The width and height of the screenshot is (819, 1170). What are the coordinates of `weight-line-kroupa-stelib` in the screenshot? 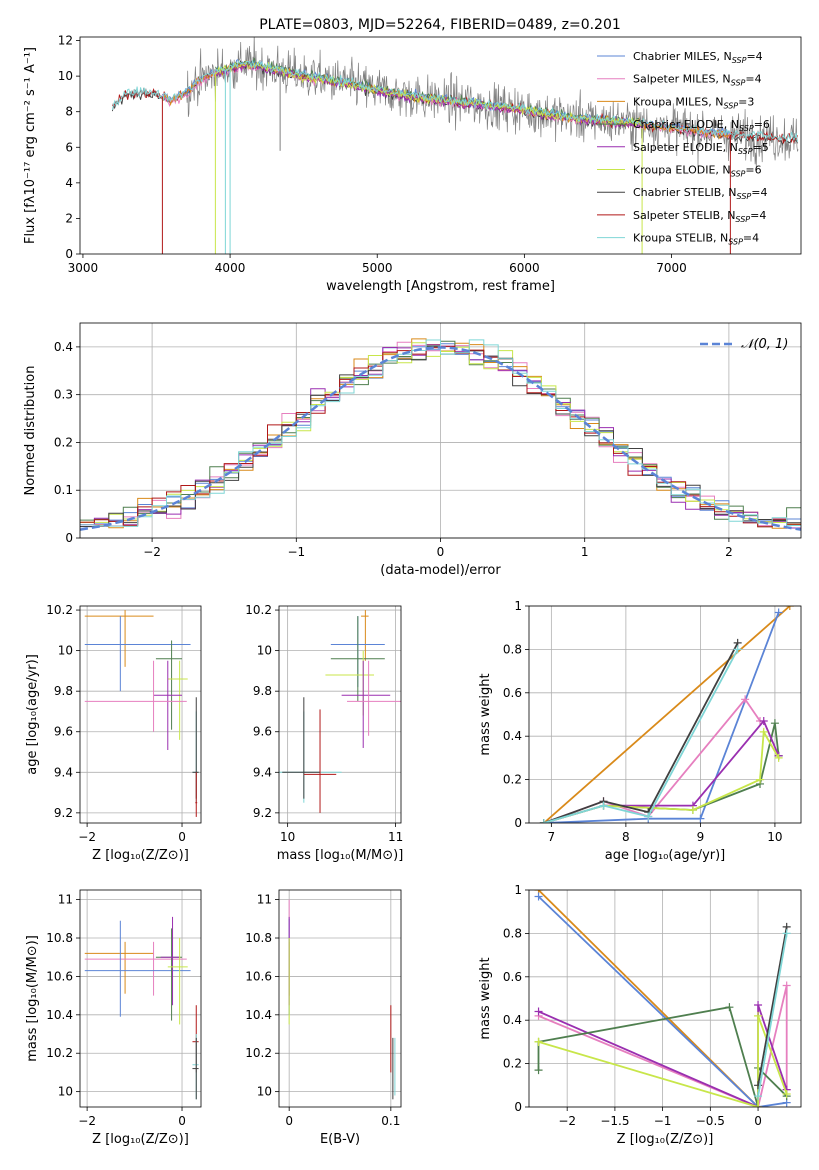 It's located at (641, 735).